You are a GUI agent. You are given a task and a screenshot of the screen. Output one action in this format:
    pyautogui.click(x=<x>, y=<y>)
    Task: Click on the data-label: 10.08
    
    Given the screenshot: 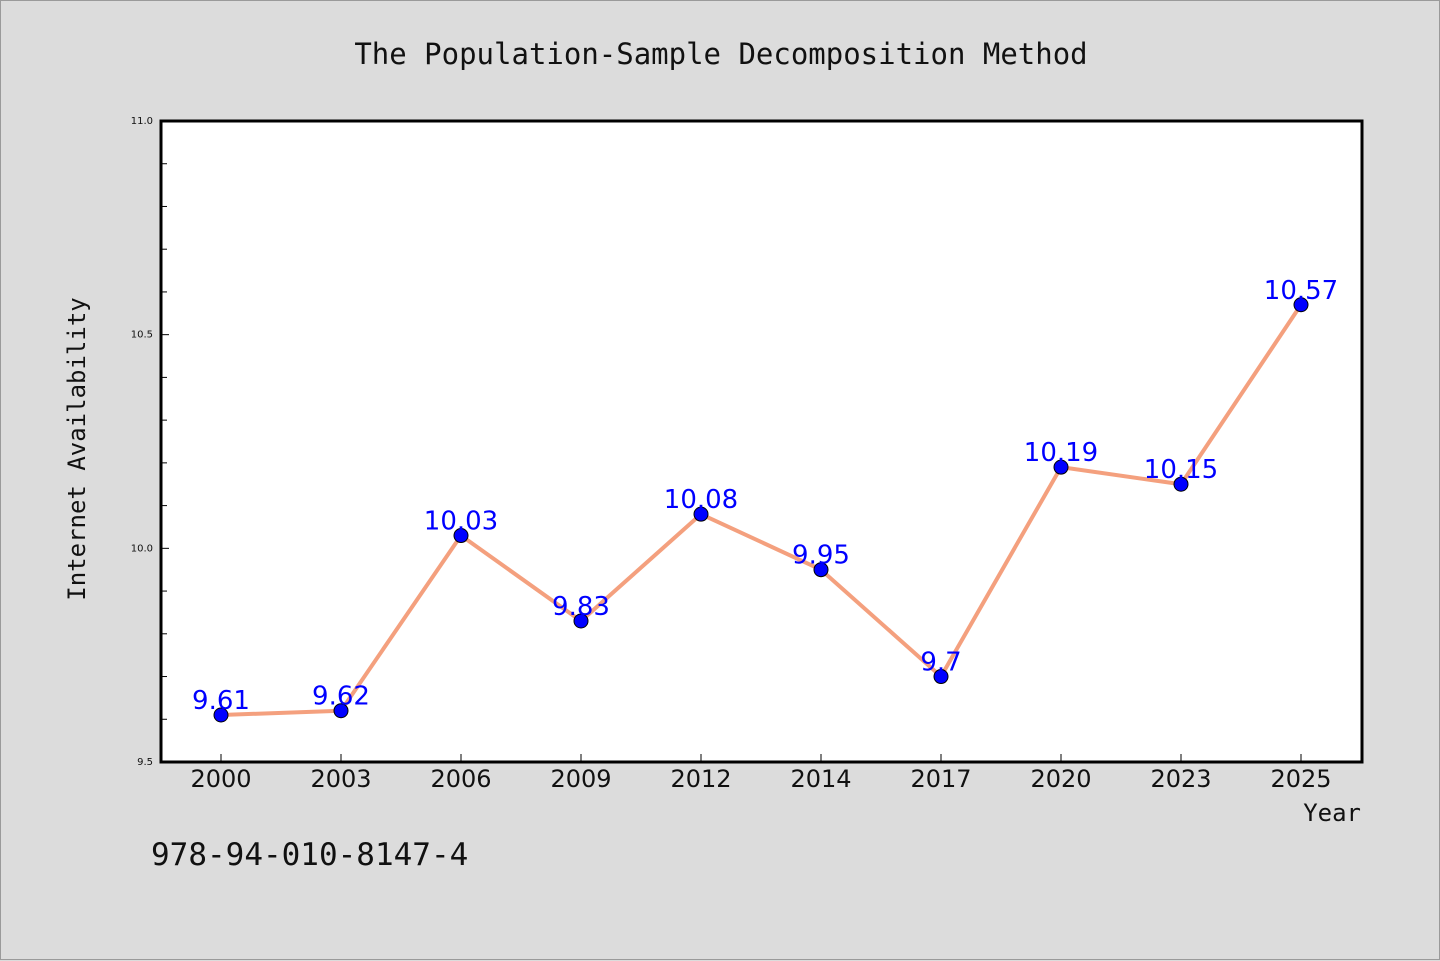 What is the action you would take?
    pyautogui.click(x=701, y=500)
    